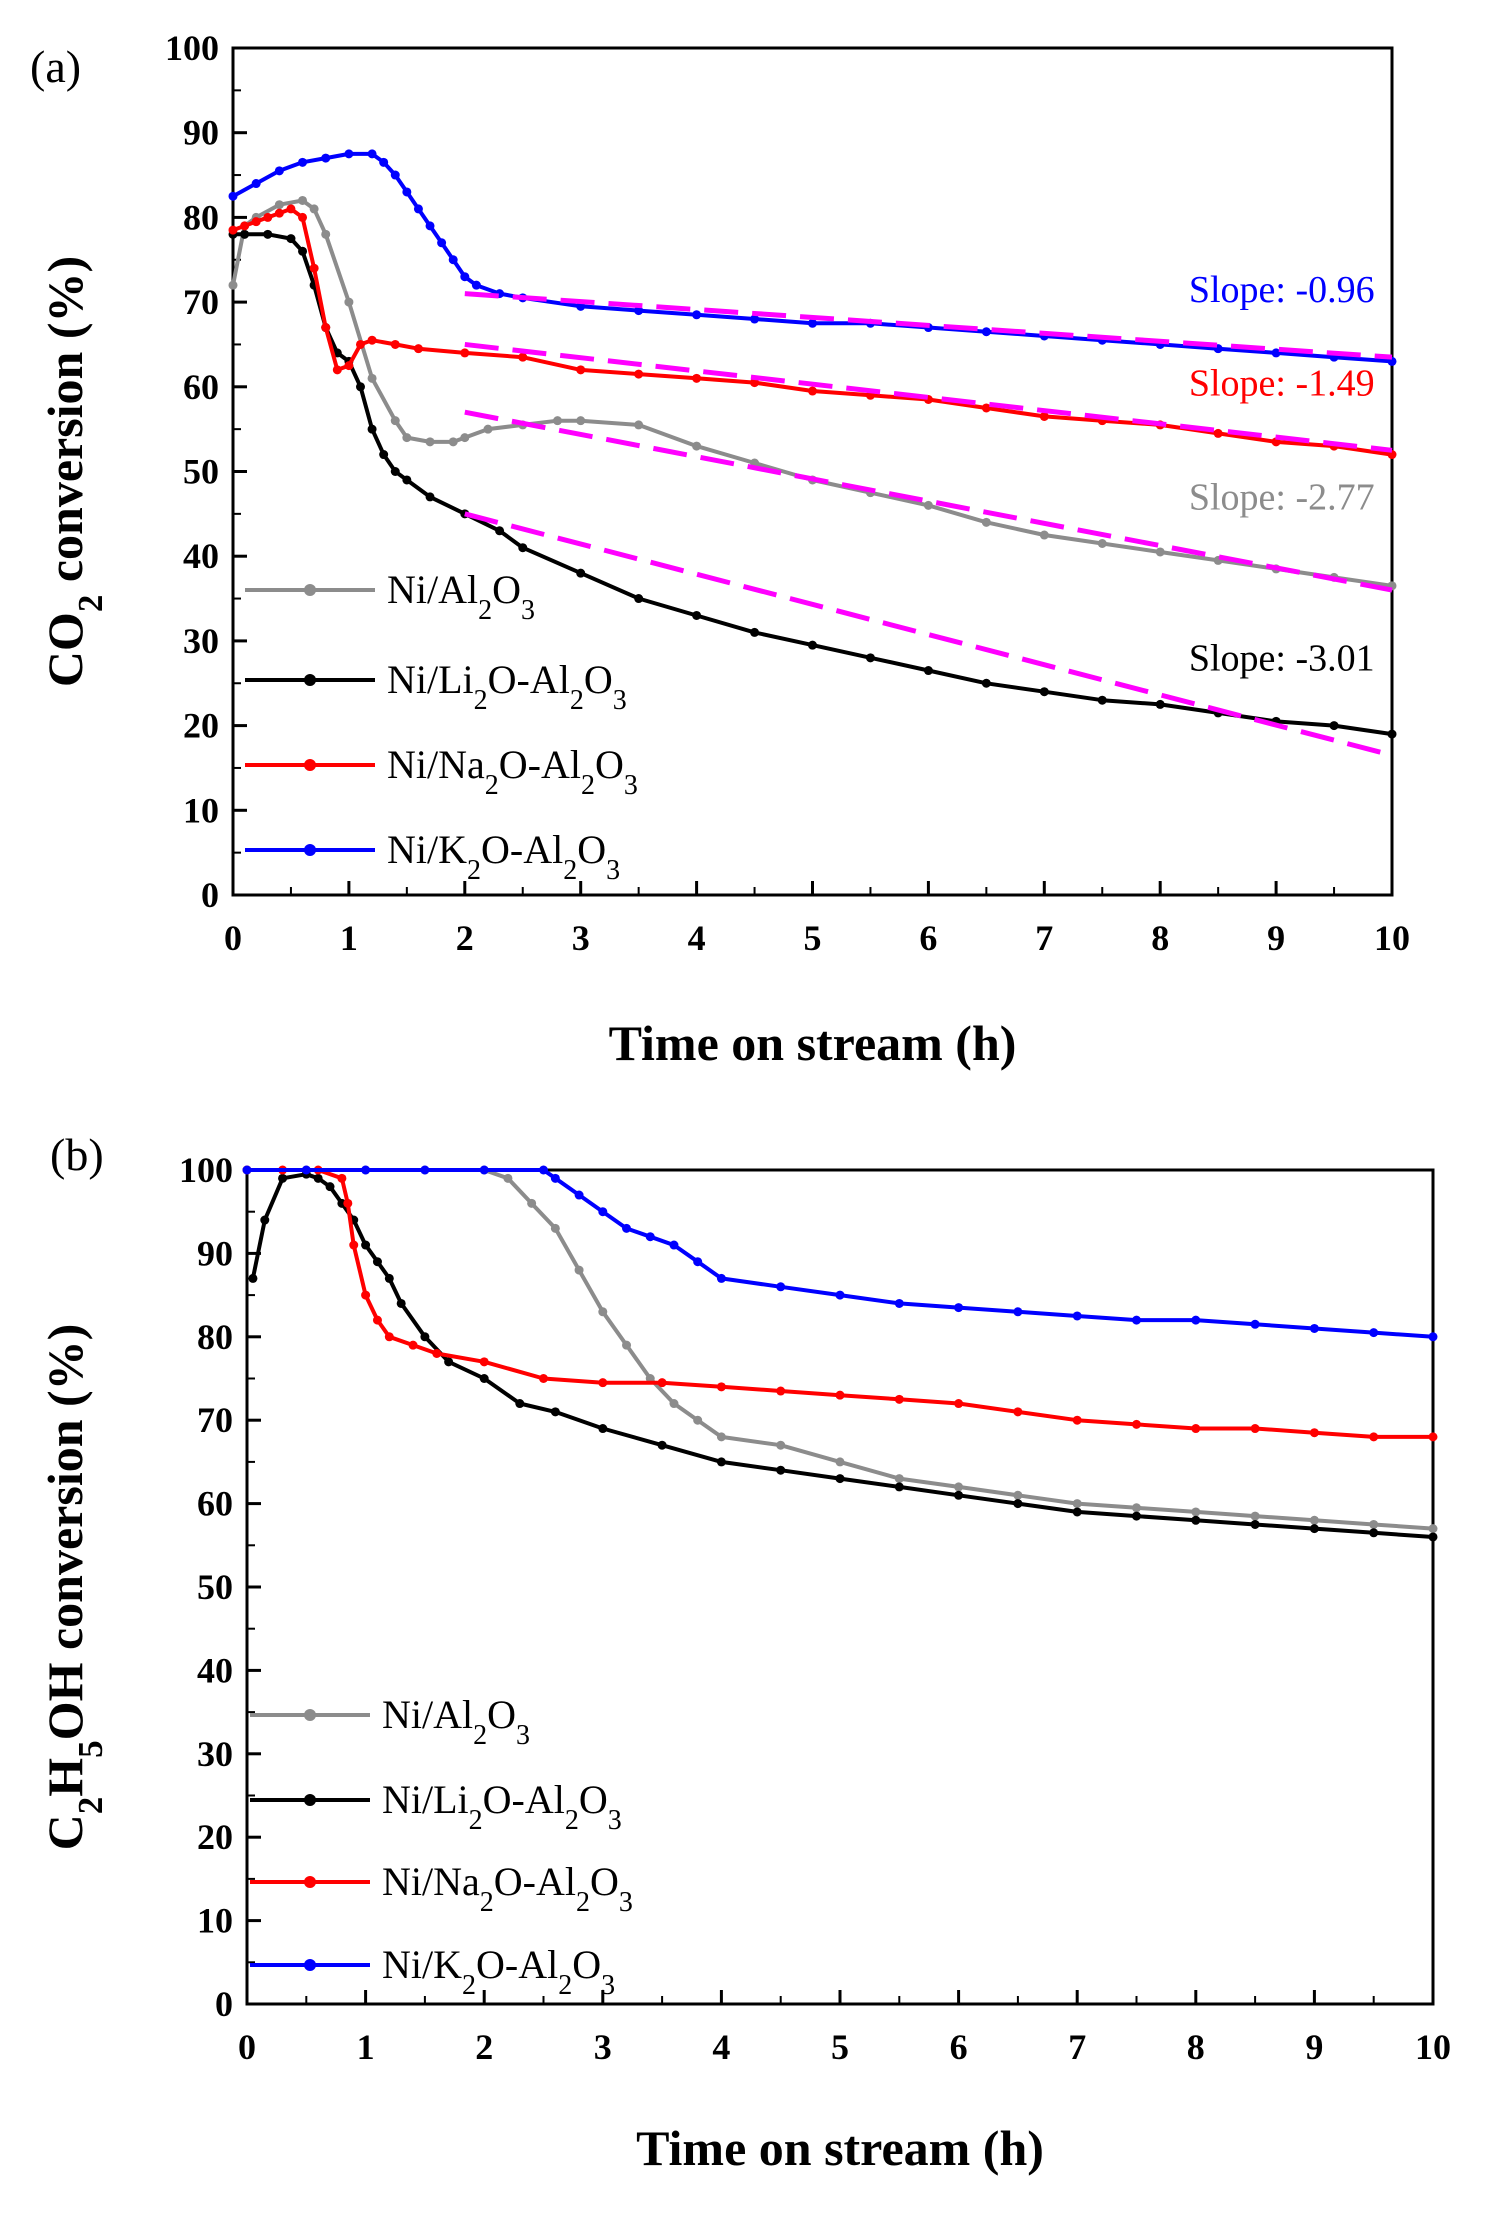 The image size is (1498, 2223). I want to click on panel-a-slope-annotation-1: Slope: -1.49, so click(1282, 383).